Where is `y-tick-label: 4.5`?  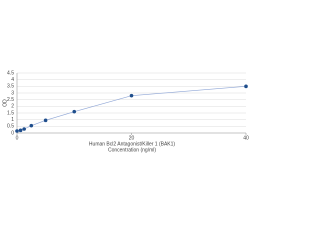
y-tick-label: 4.5 is located at coordinates (10, 73).